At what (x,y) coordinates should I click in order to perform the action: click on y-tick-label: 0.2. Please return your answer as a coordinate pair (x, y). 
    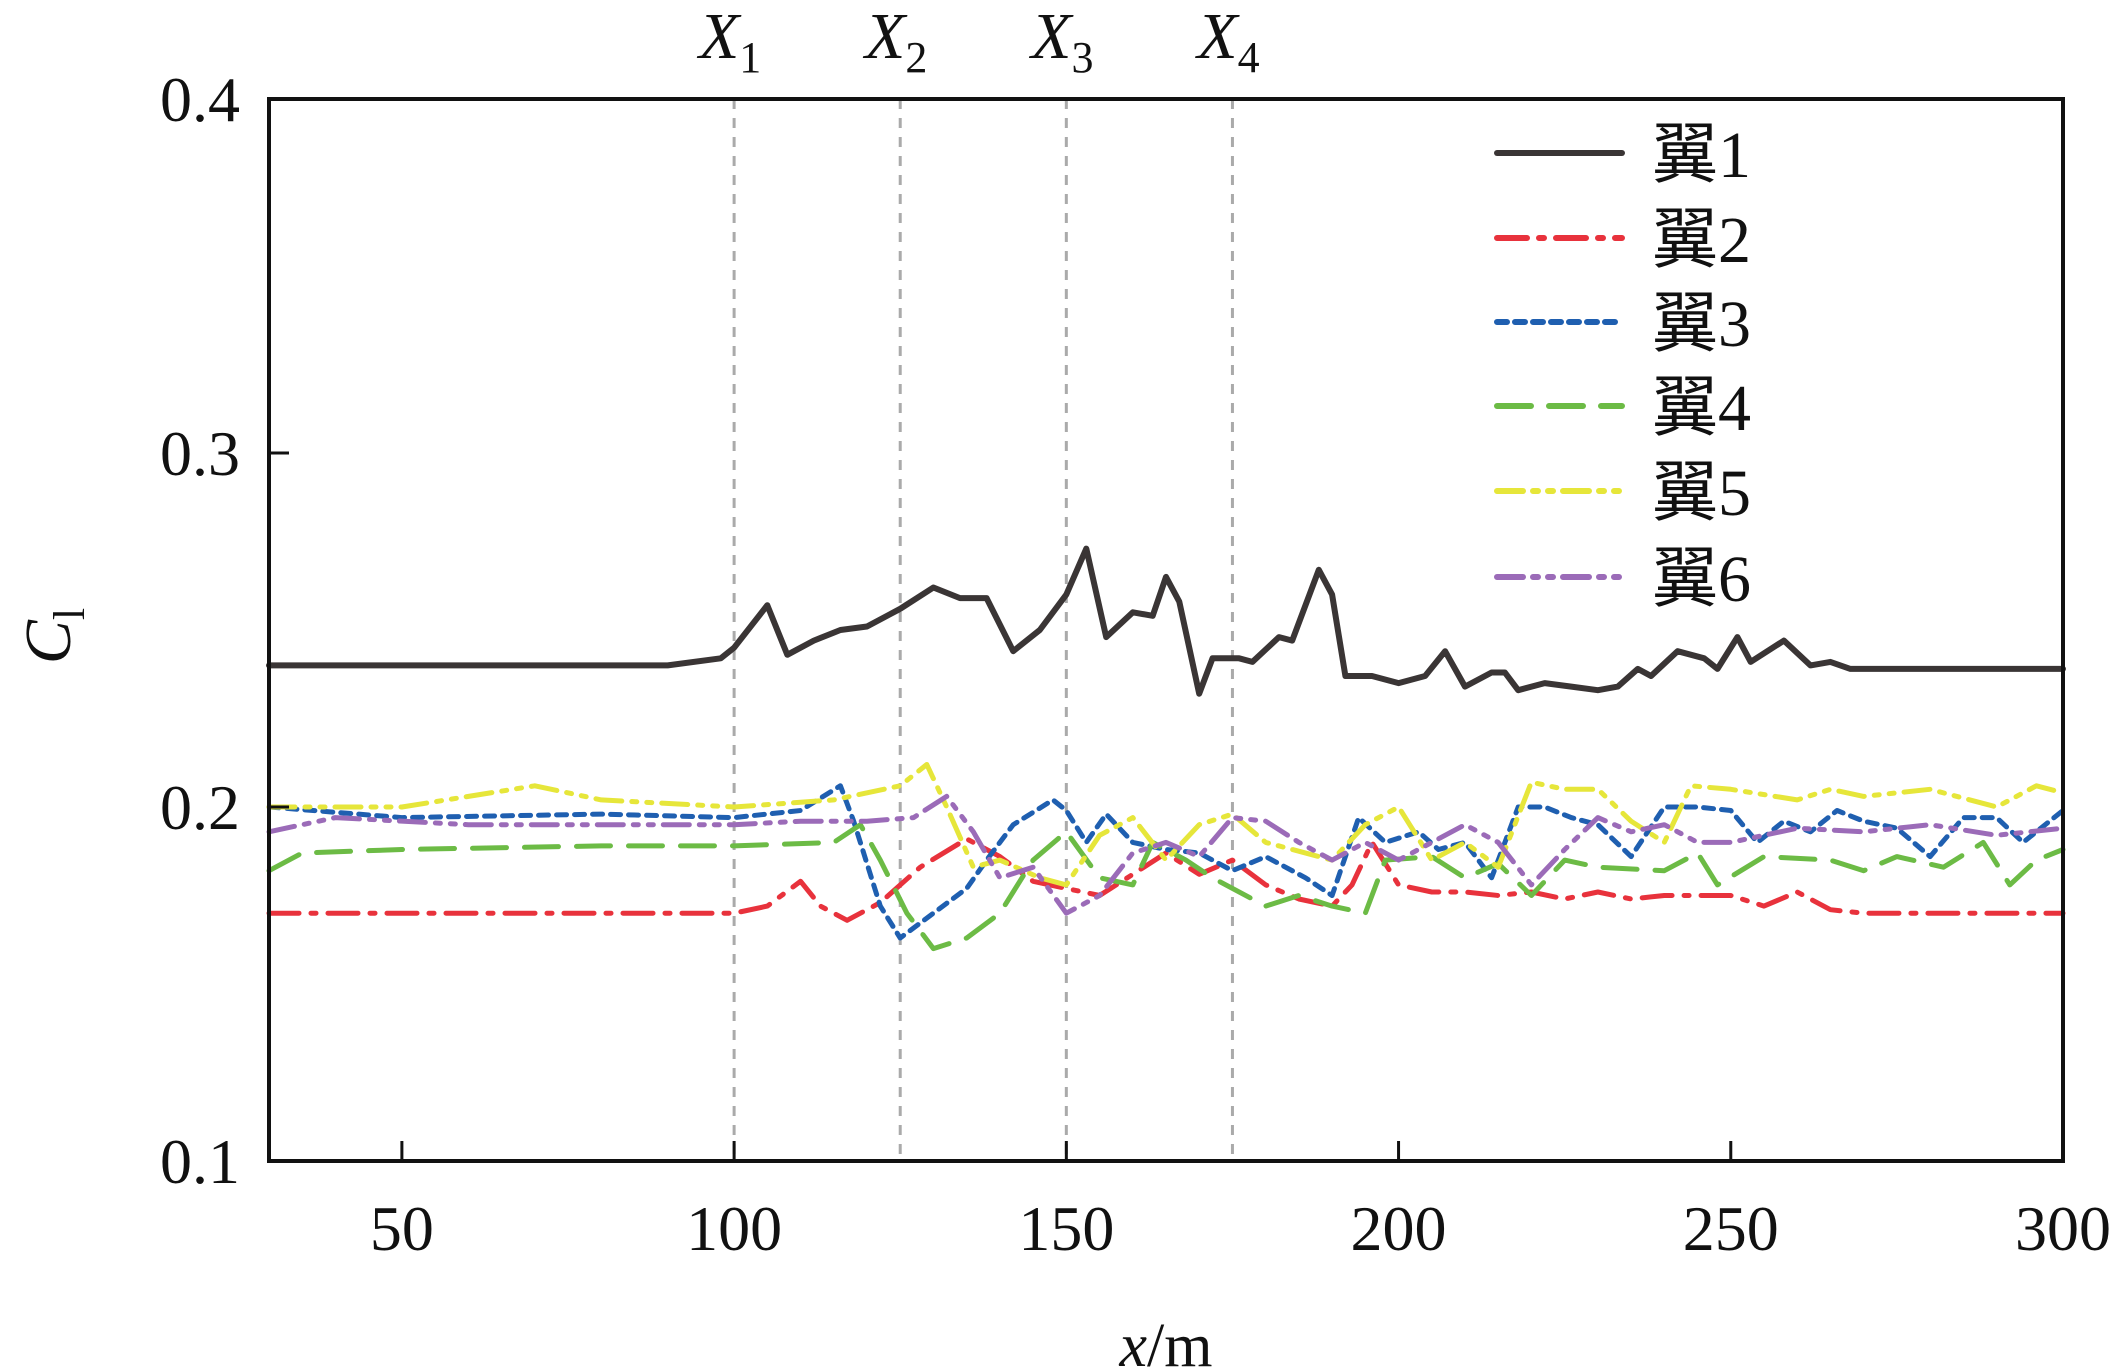
    Looking at the image, I should click on (200, 807).